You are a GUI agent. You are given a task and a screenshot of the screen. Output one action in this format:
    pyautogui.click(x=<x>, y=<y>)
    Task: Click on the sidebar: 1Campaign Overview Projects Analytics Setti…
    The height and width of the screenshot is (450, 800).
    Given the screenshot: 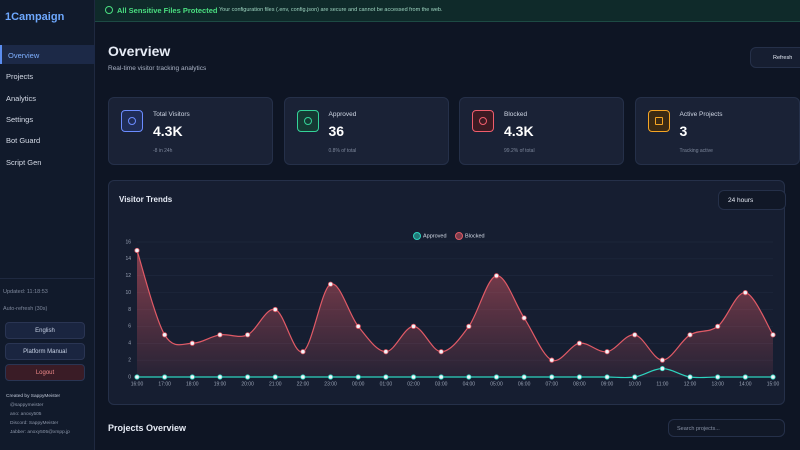 What is the action you would take?
    pyautogui.click(x=47, y=225)
    